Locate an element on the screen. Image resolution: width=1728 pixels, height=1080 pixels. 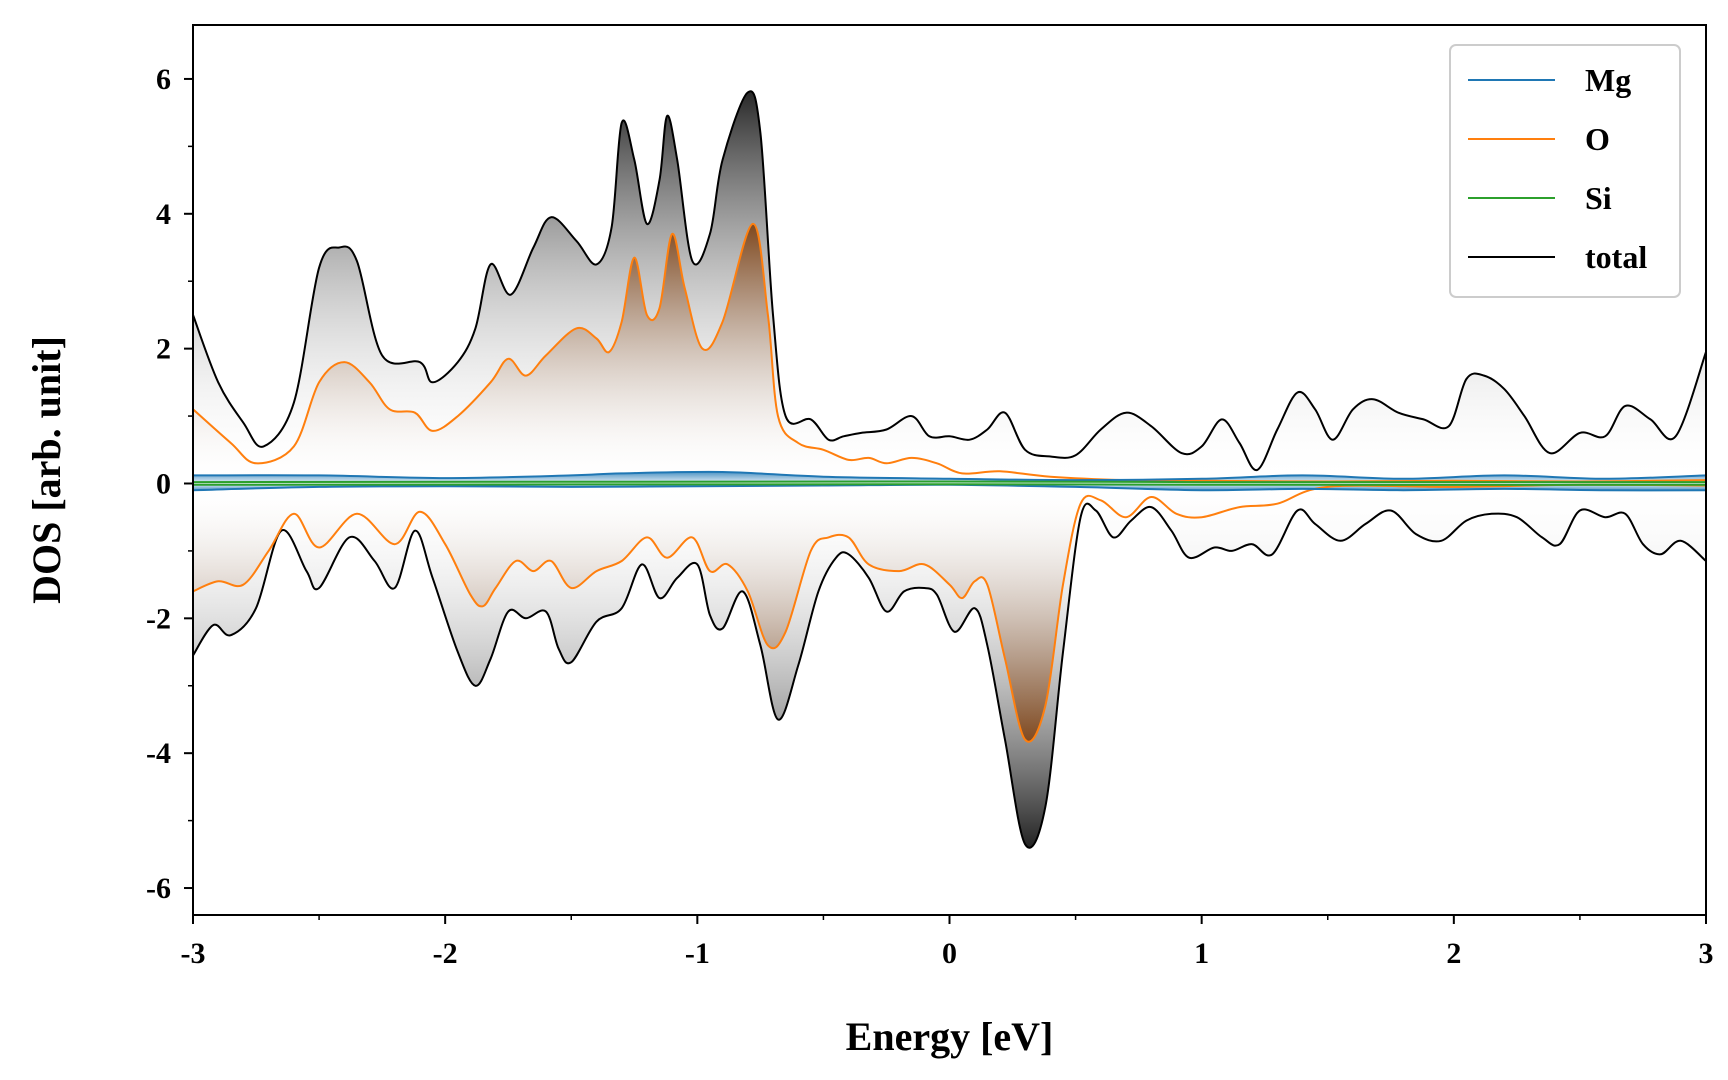
x-tick-label: -3 is located at coordinates (193, 953).